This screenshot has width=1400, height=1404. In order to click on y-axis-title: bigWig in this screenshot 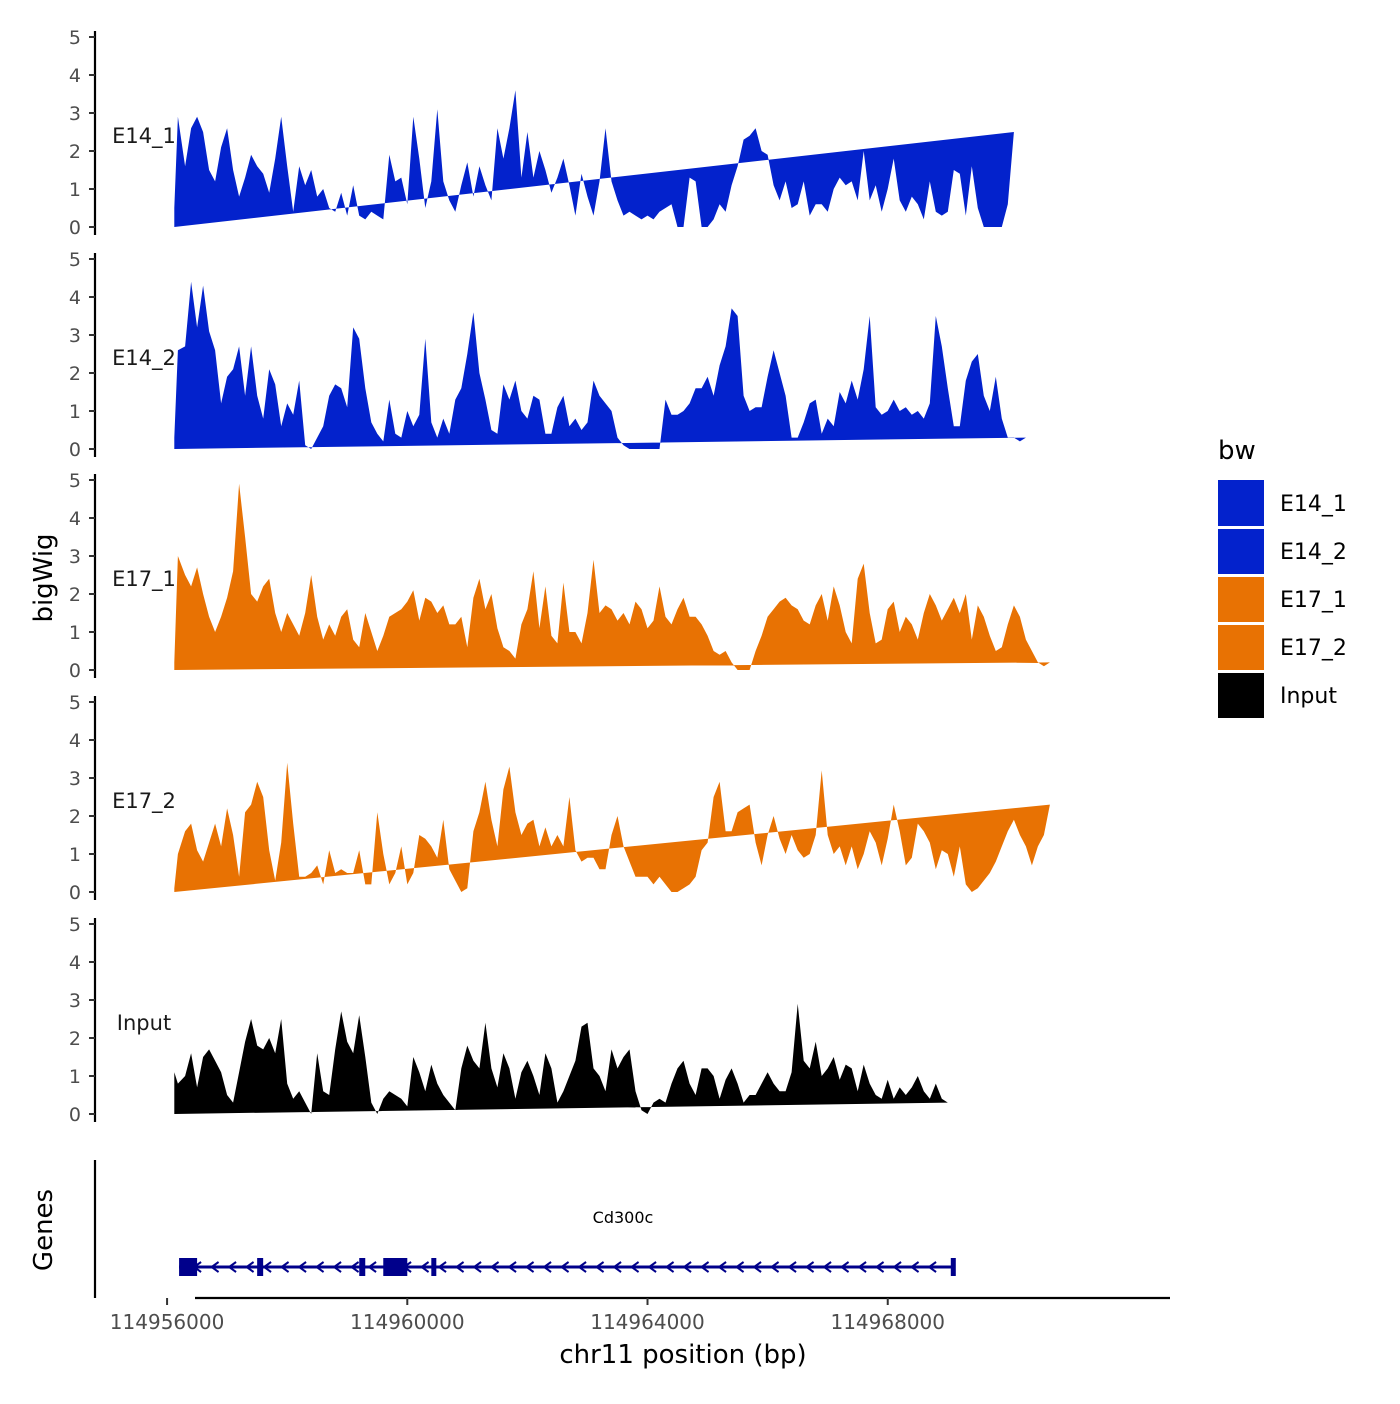, I will do `click(44, 577)`.